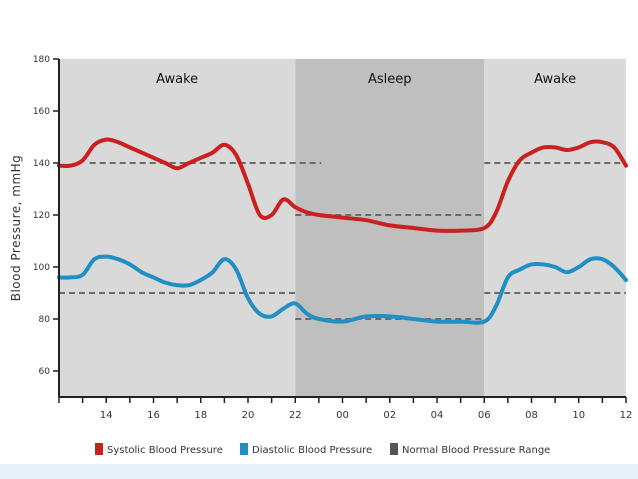 This screenshot has width=638, height=479. What do you see at coordinates (531, 415) in the screenshot?
I see `x-tick-label-20: 08` at bounding box center [531, 415].